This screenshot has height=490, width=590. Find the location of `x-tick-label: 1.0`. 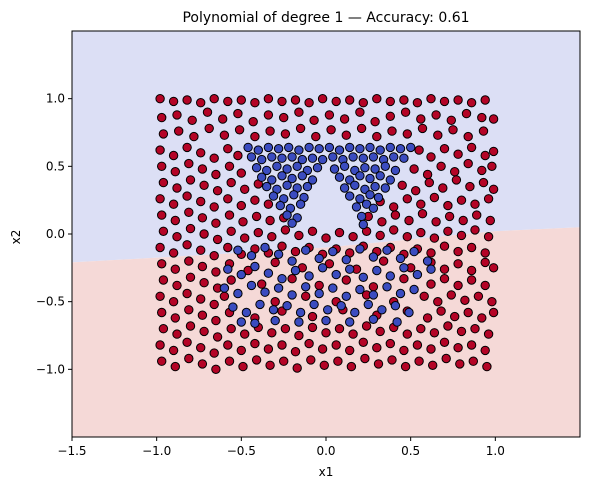

x-tick-label: 1.0 is located at coordinates (495, 451).